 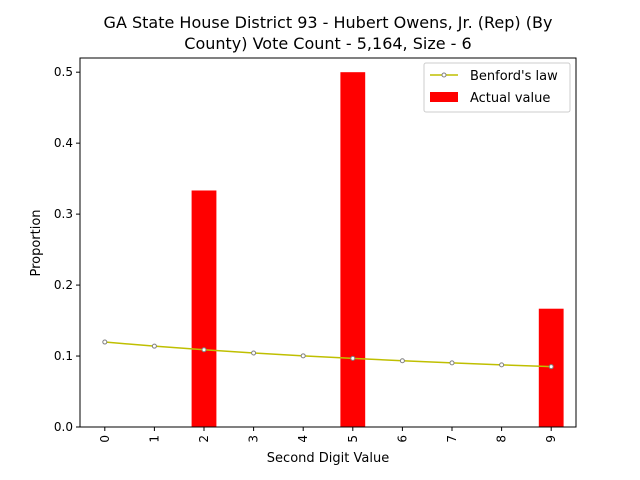 I want to click on x-tick-label: 3, so click(x=254, y=439).